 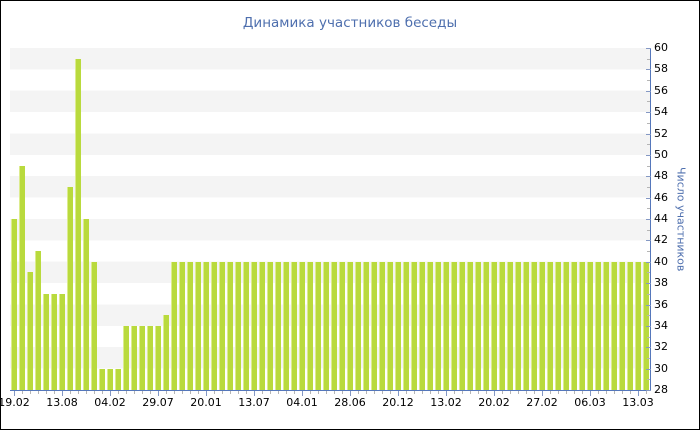 I want to click on x-axis-line, so click(x=330, y=390).